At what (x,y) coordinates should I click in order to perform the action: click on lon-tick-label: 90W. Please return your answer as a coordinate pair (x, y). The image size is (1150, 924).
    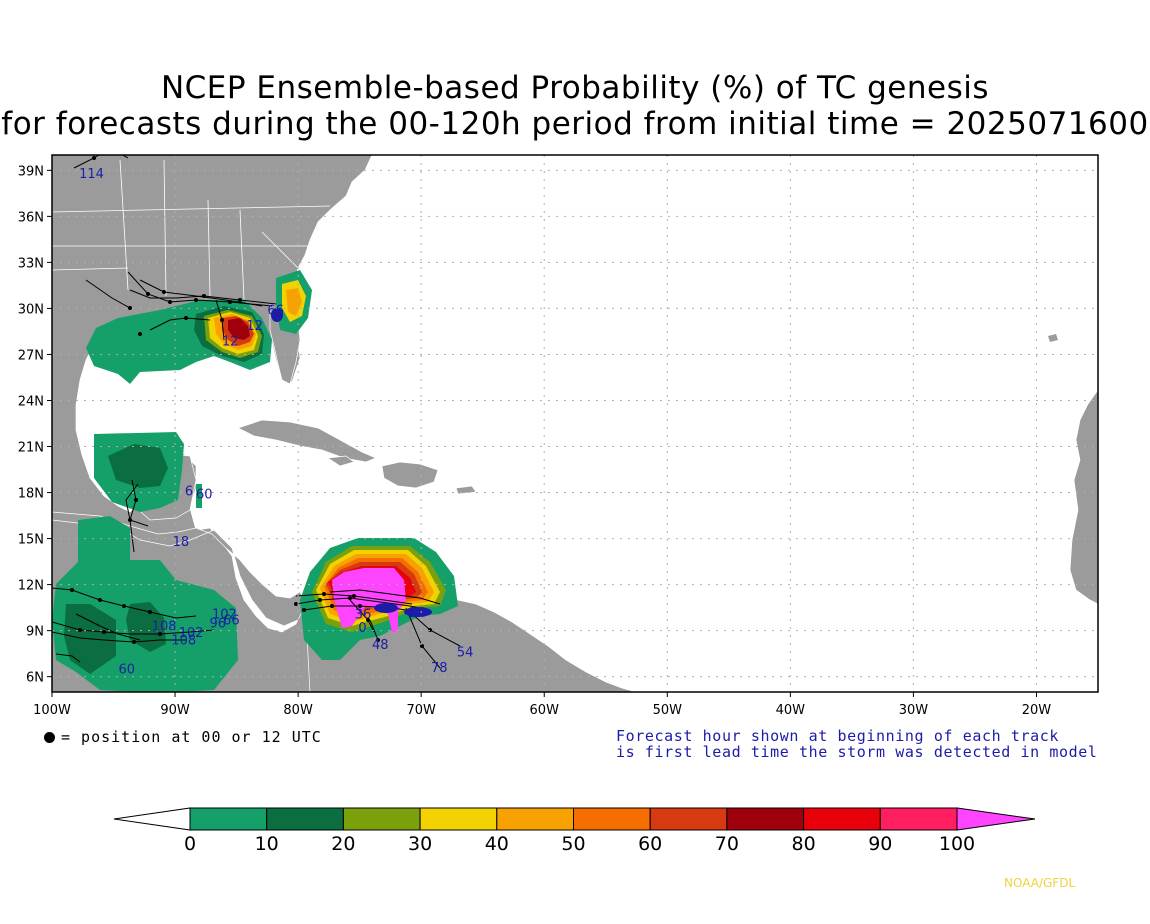
    Looking at the image, I should click on (175, 710).